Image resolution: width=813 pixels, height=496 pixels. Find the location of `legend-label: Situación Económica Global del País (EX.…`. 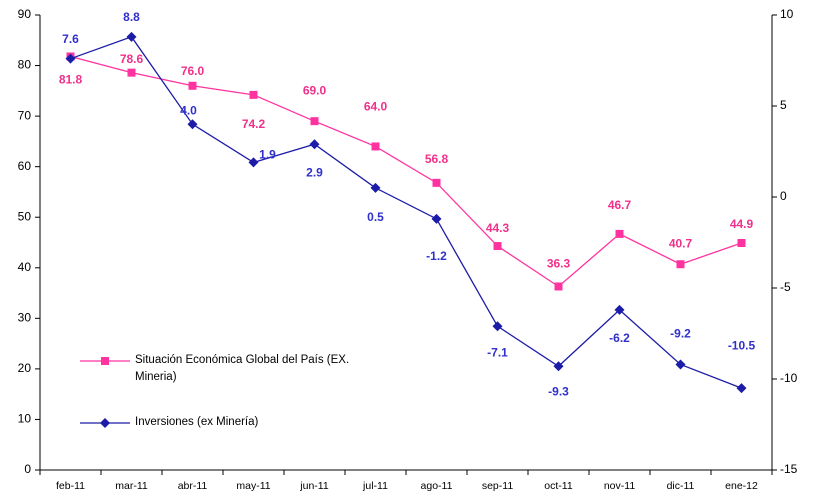

legend-label: Situación Económica Global del País (EX.… is located at coordinates (242, 368).